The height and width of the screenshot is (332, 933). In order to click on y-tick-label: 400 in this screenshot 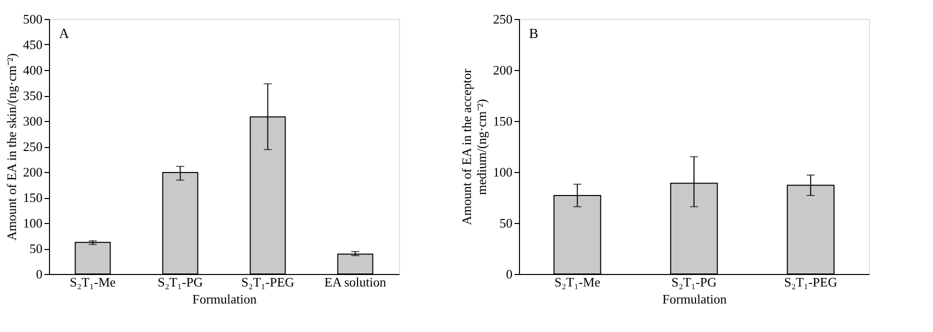, I will do `click(32, 70)`.